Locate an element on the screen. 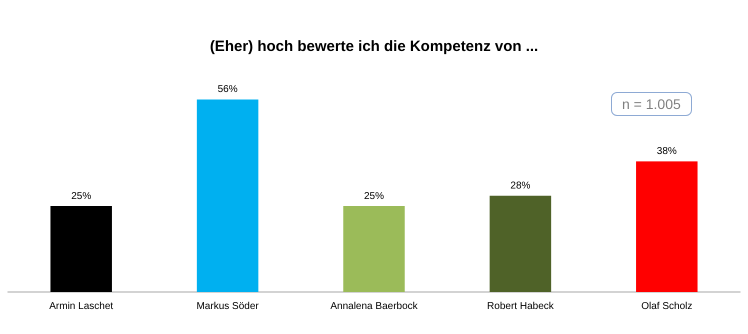 This screenshot has height=334, width=748. data-label: 38% is located at coordinates (666, 152).